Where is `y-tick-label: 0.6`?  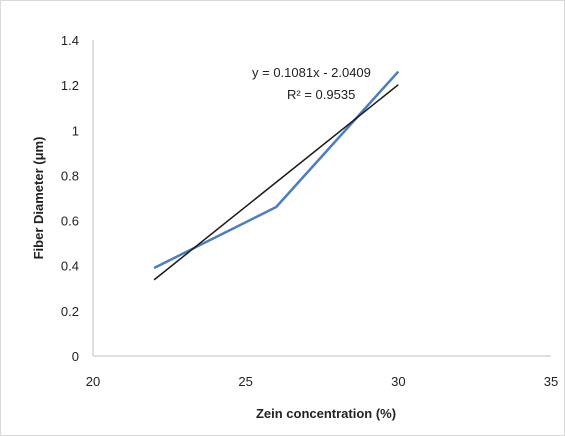
y-tick-label: 0.6 is located at coordinates (70, 221).